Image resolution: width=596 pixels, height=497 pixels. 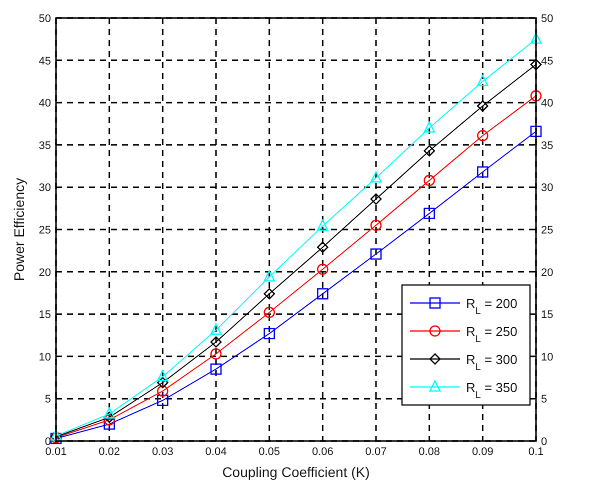 I want to click on y-tick-label: 35, so click(x=44, y=146).